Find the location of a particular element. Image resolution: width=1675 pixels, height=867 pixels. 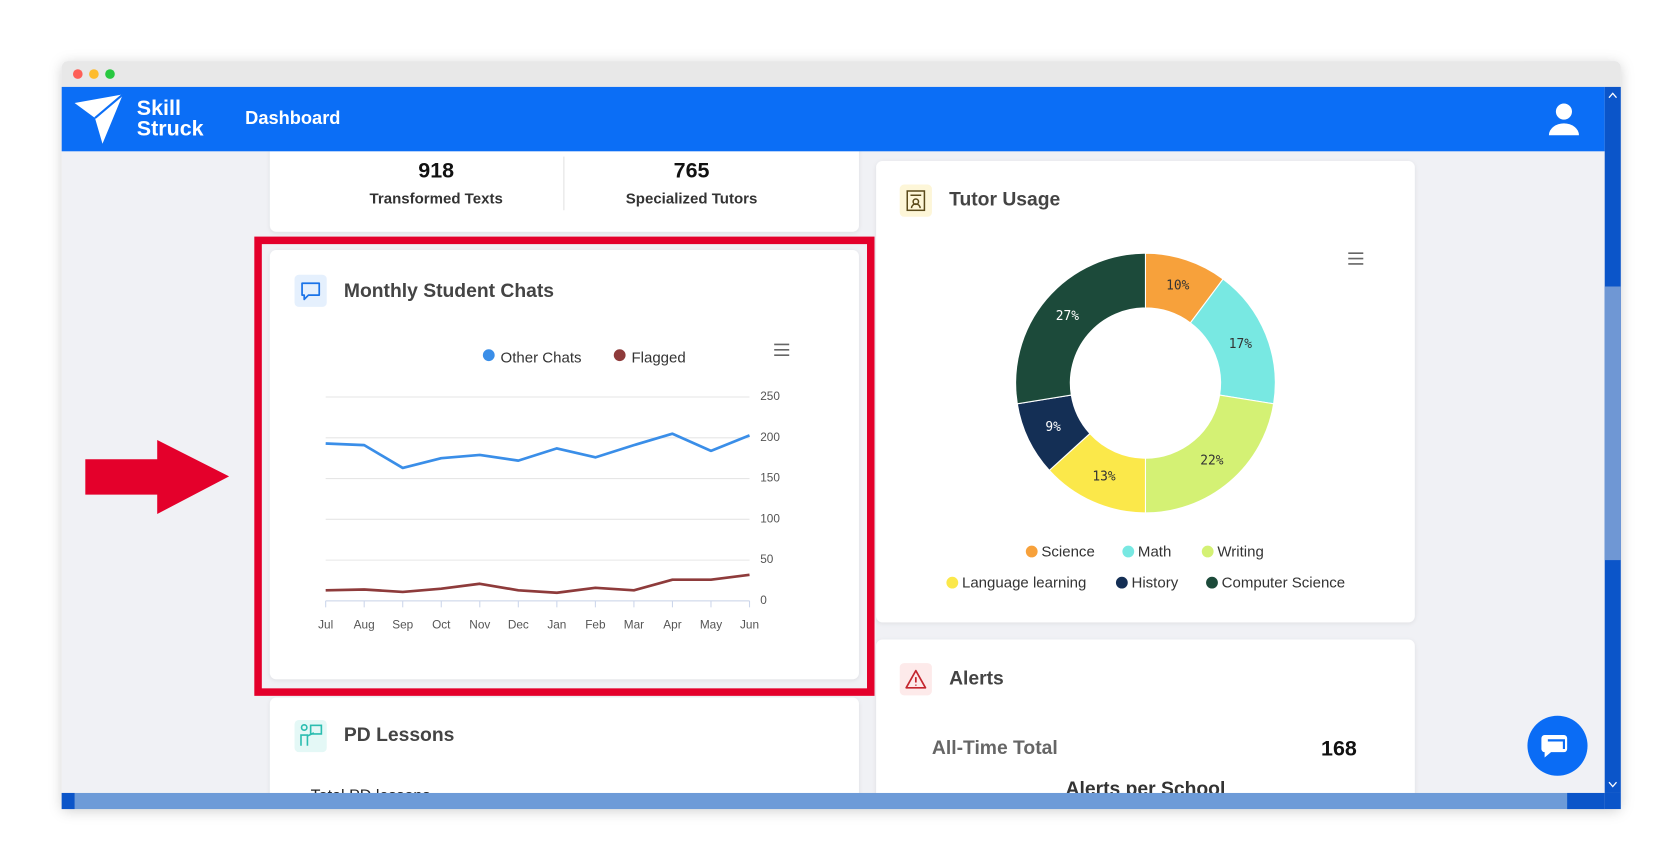

stat-value: 765 is located at coordinates (692, 170).